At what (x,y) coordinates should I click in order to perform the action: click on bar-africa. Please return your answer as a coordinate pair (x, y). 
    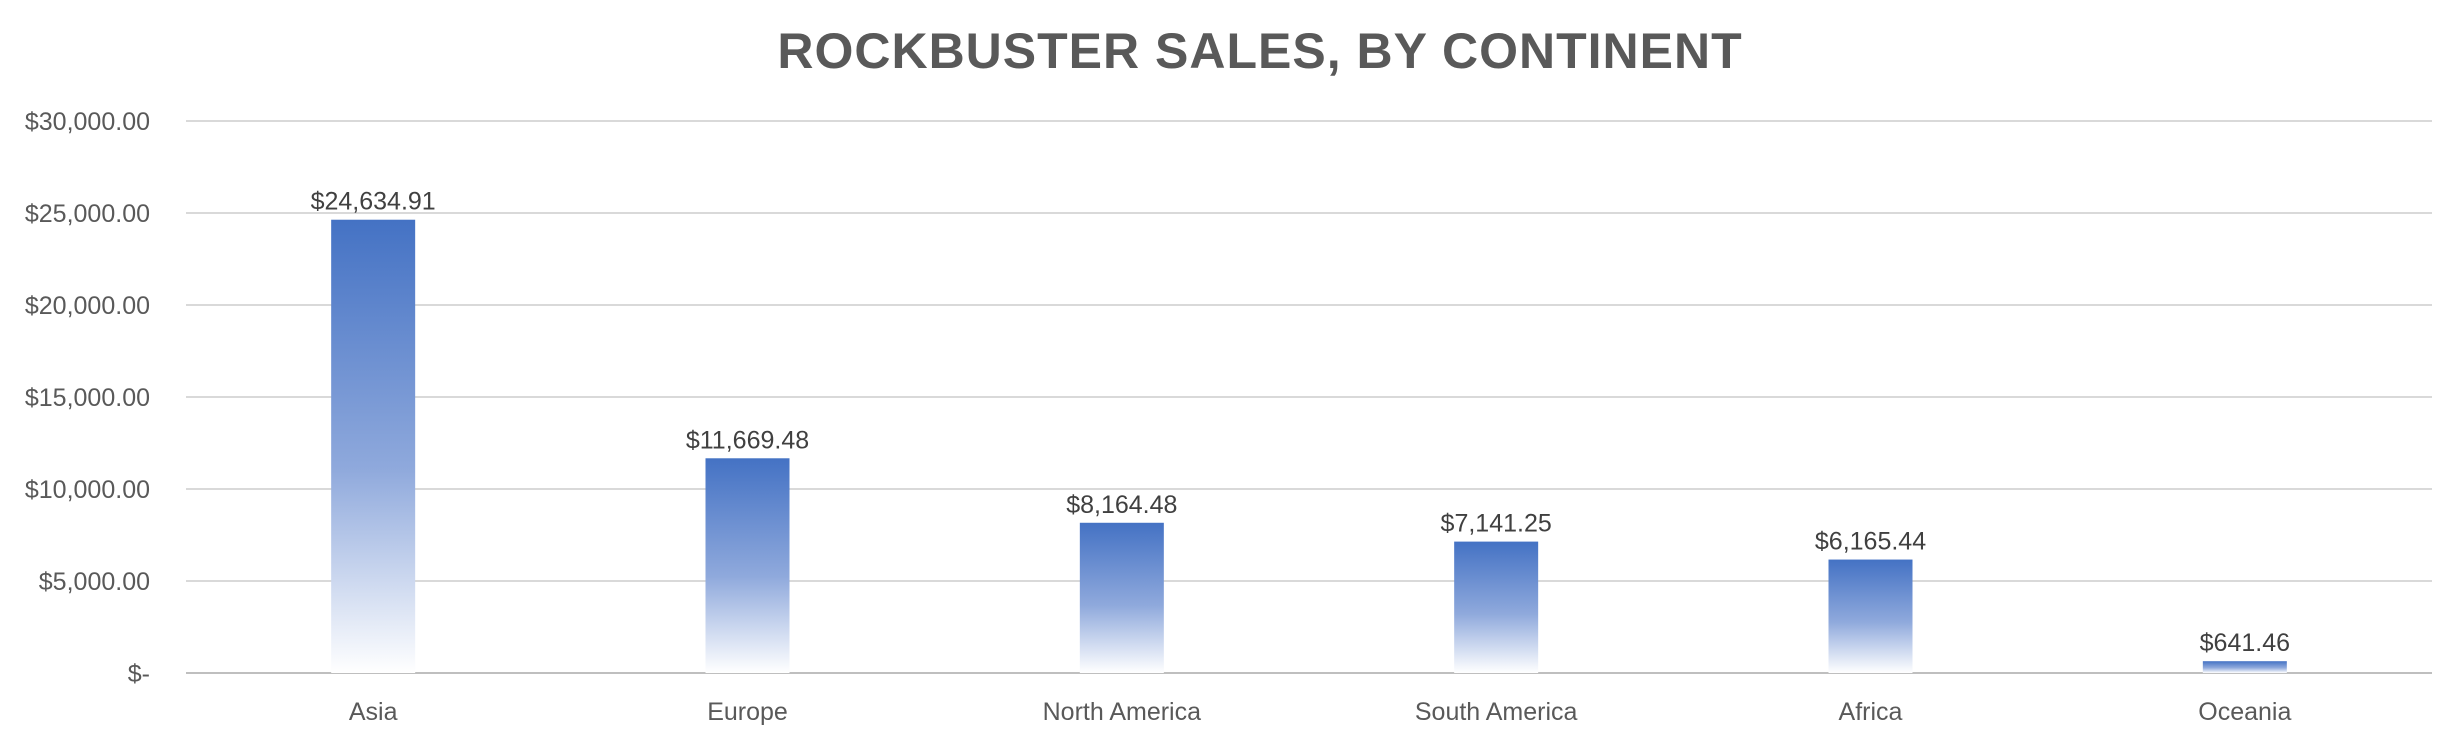
    Looking at the image, I should click on (1870, 616).